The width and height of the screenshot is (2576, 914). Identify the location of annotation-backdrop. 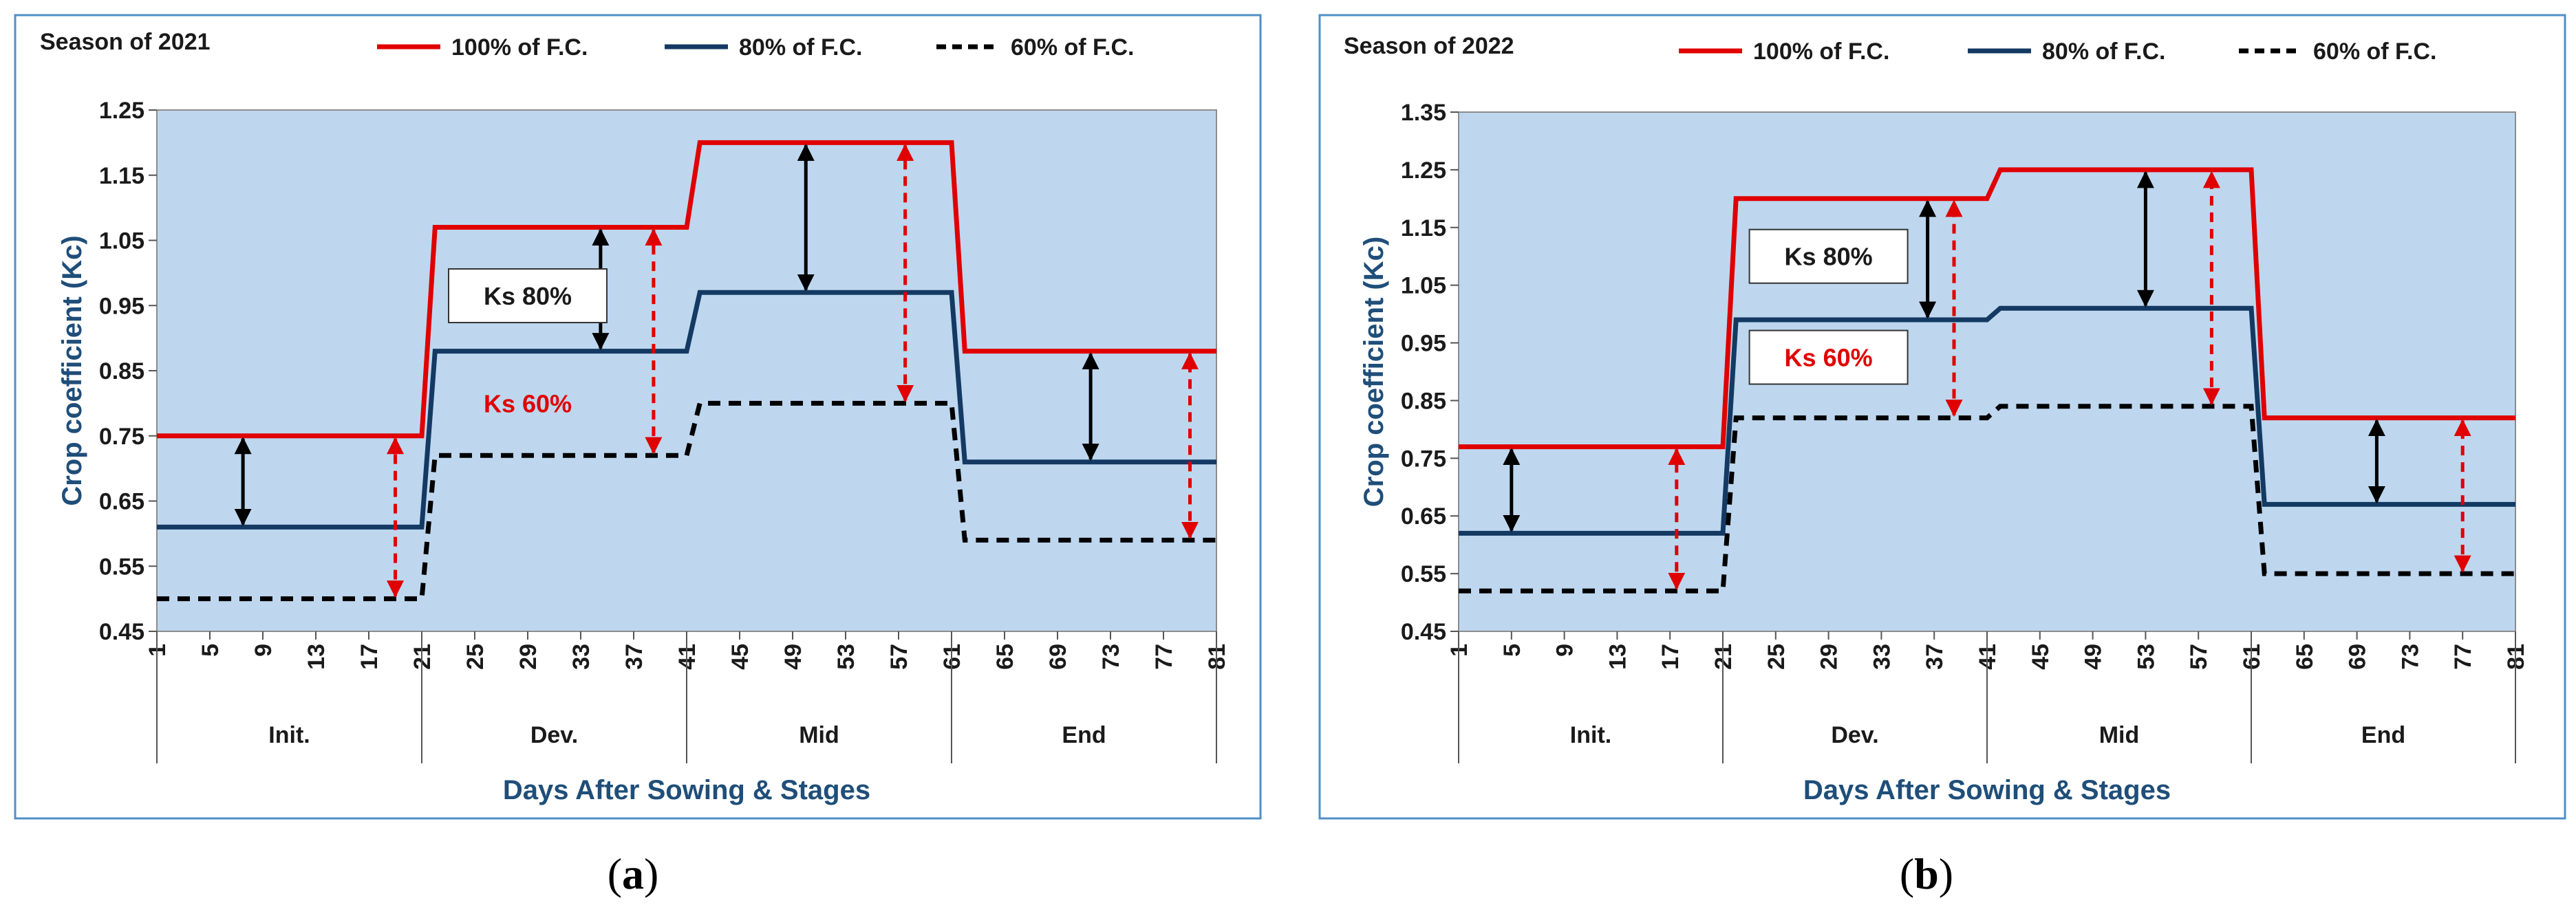
(528, 403).